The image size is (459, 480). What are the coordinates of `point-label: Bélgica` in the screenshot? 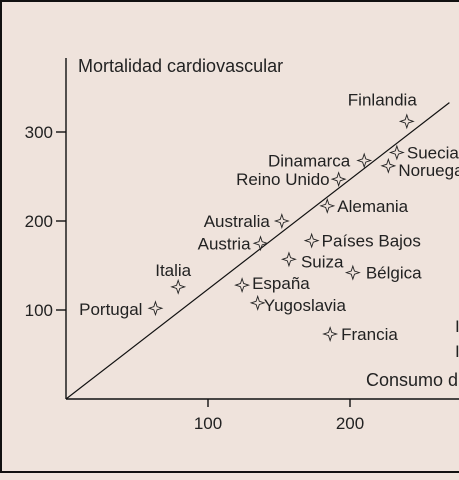 It's located at (394, 273).